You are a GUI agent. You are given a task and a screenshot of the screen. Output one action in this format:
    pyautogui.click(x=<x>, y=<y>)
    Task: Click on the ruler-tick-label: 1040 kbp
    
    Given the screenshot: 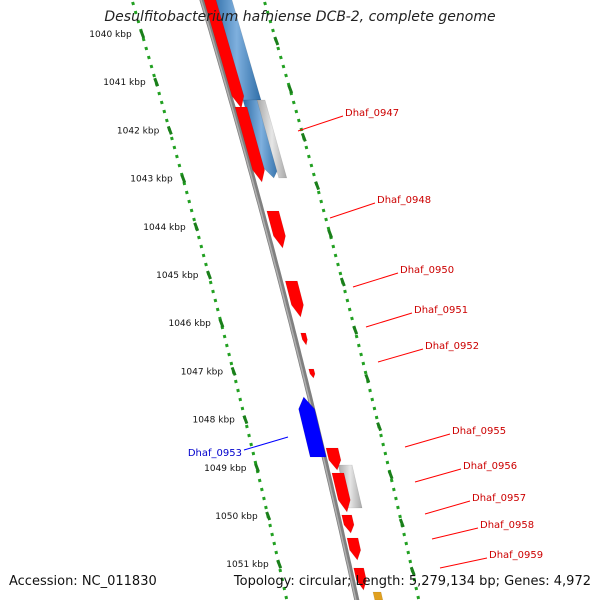 What is the action you would take?
    pyautogui.click(x=110, y=35)
    